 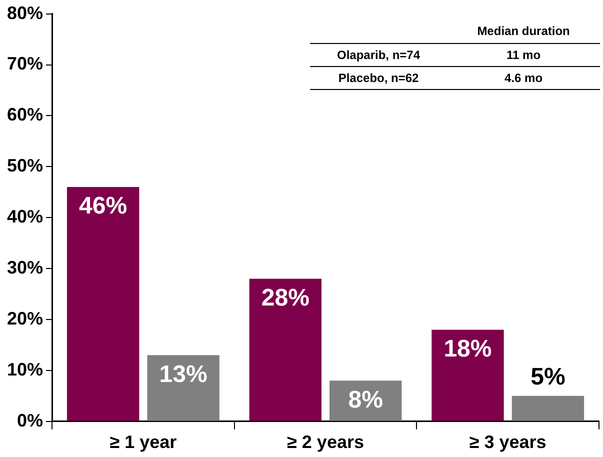 What do you see at coordinates (30, 420) in the screenshot?
I see `y-tick-label: 0%` at bounding box center [30, 420].